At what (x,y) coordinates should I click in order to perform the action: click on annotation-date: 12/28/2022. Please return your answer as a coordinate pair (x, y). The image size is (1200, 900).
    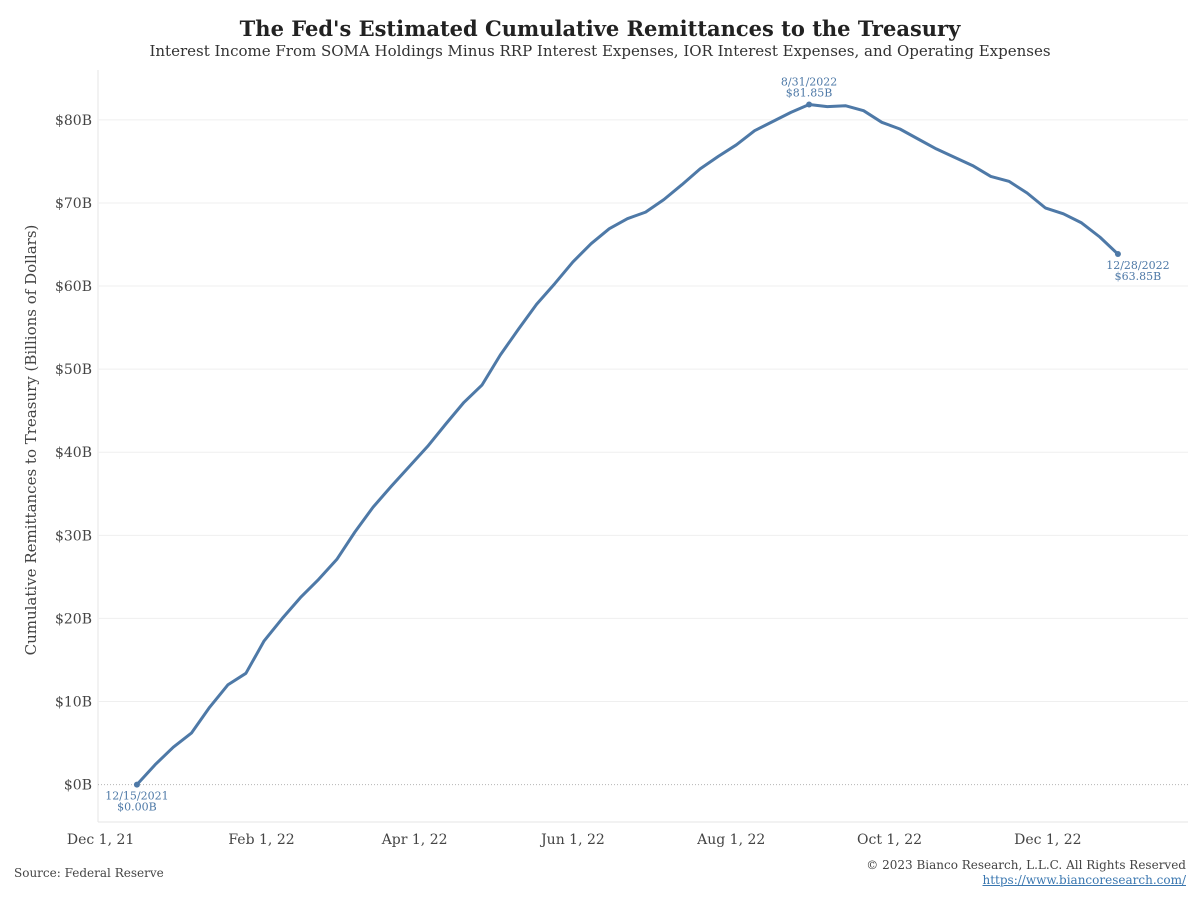
    Looking at the image, I should click on (1137, 265).